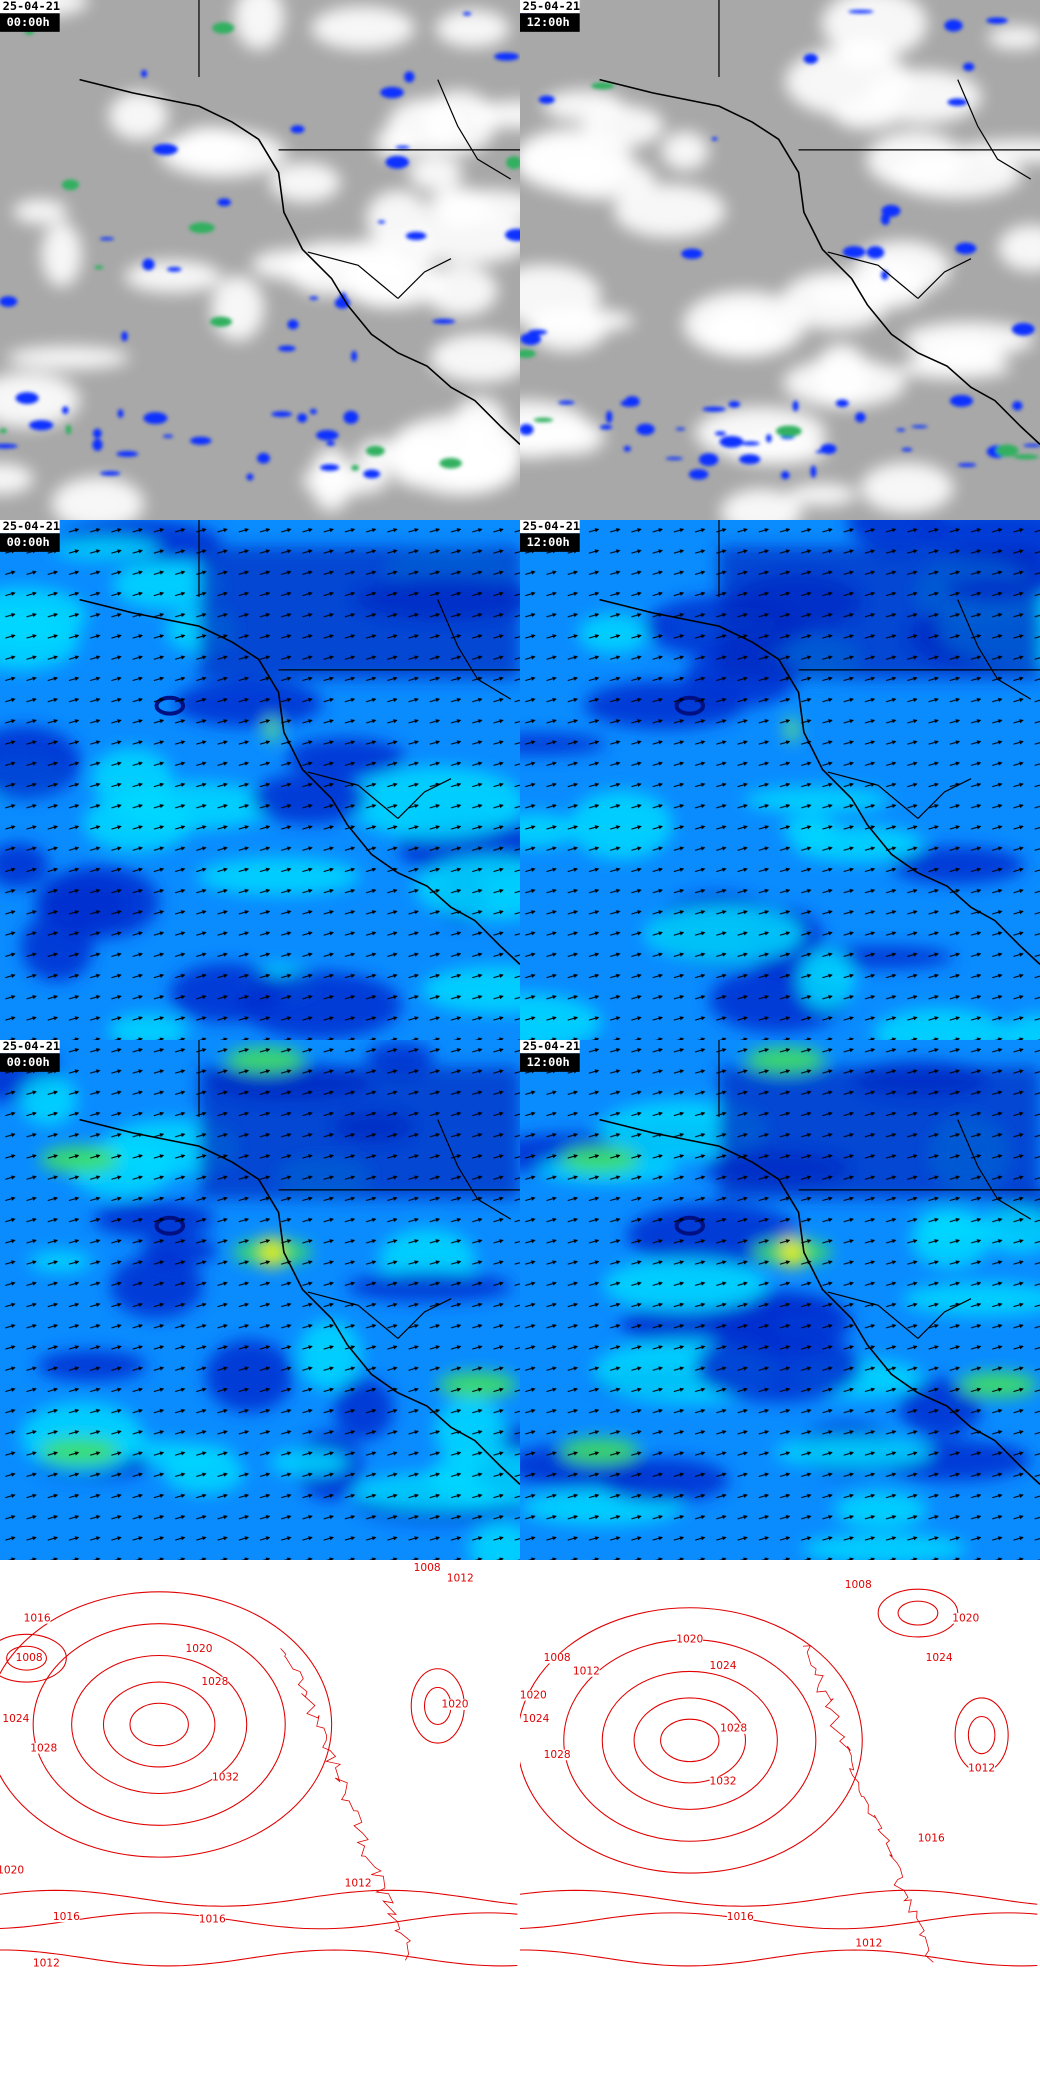 This screenshot has height=2080, width=1040. I want to click on map-panel: 25-04-21 12:00h, so click(780, 260).